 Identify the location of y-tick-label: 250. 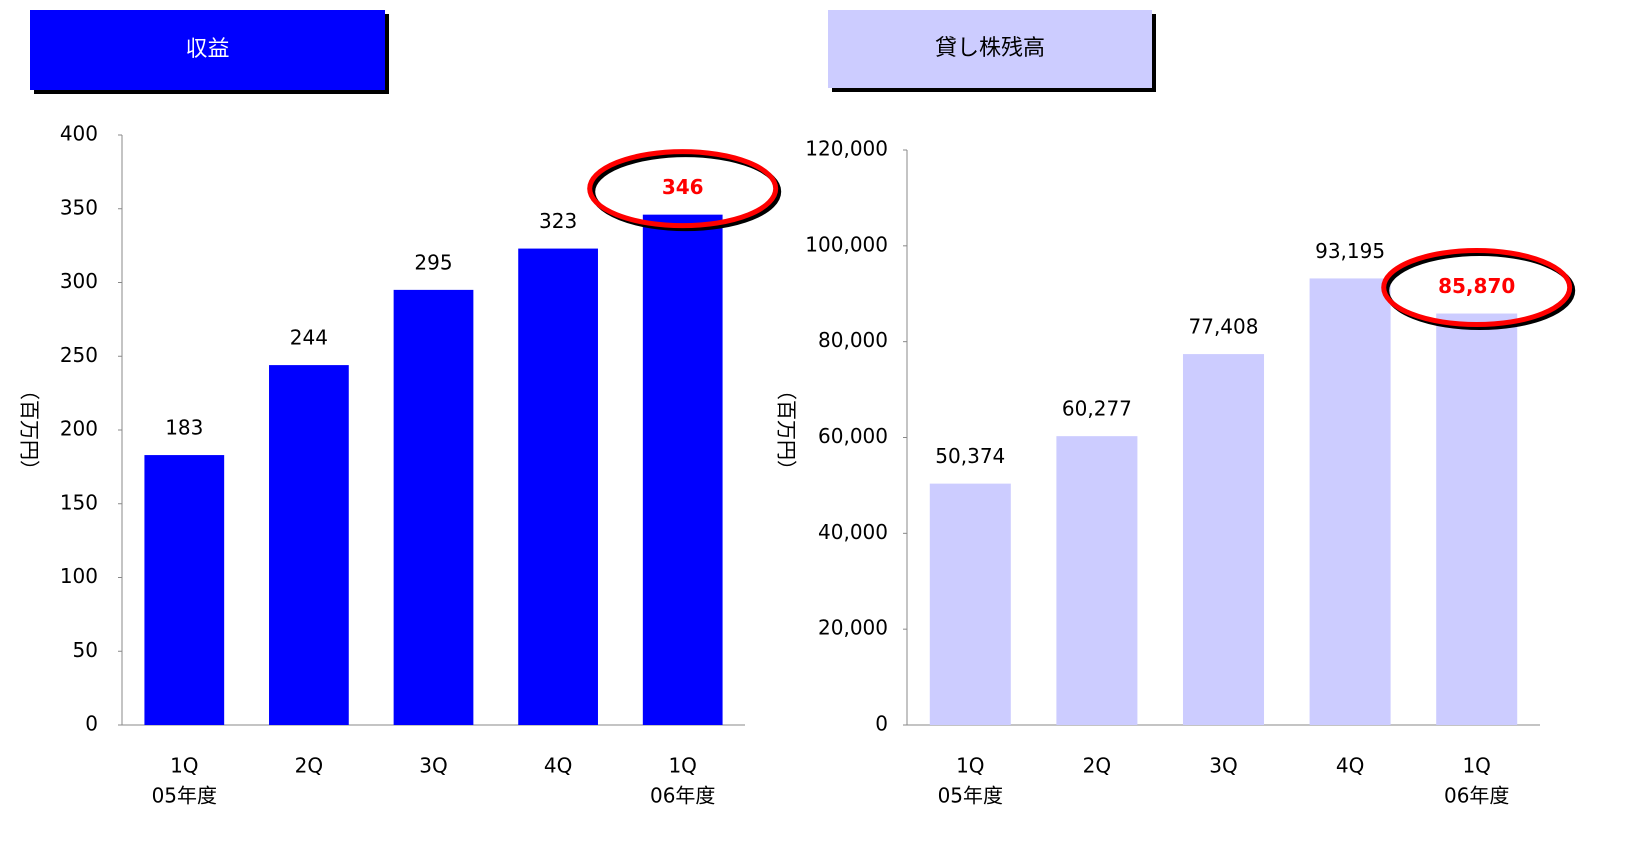
(79, 355).